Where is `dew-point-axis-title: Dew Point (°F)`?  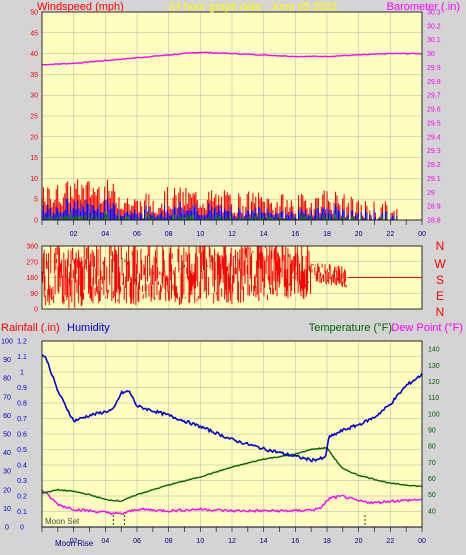 dew-point-axis-title: Dew Point (°F) is located at coordinates (427, 328).